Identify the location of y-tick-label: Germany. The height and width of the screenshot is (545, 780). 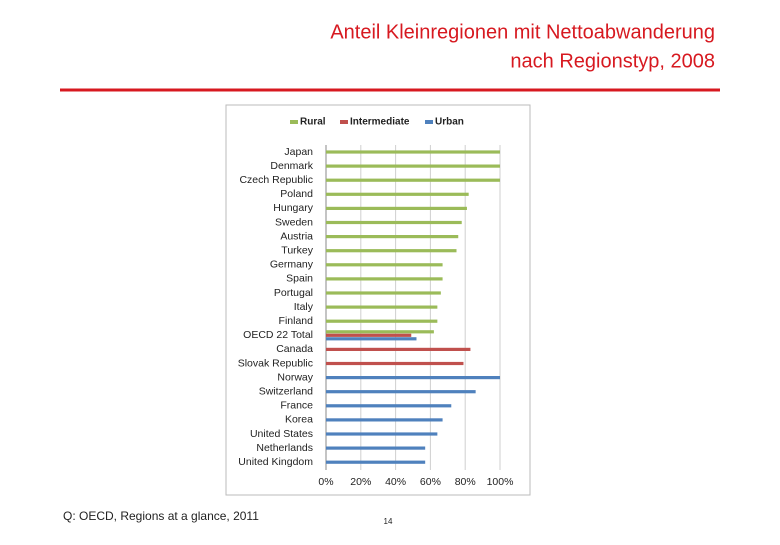
(292, 265).